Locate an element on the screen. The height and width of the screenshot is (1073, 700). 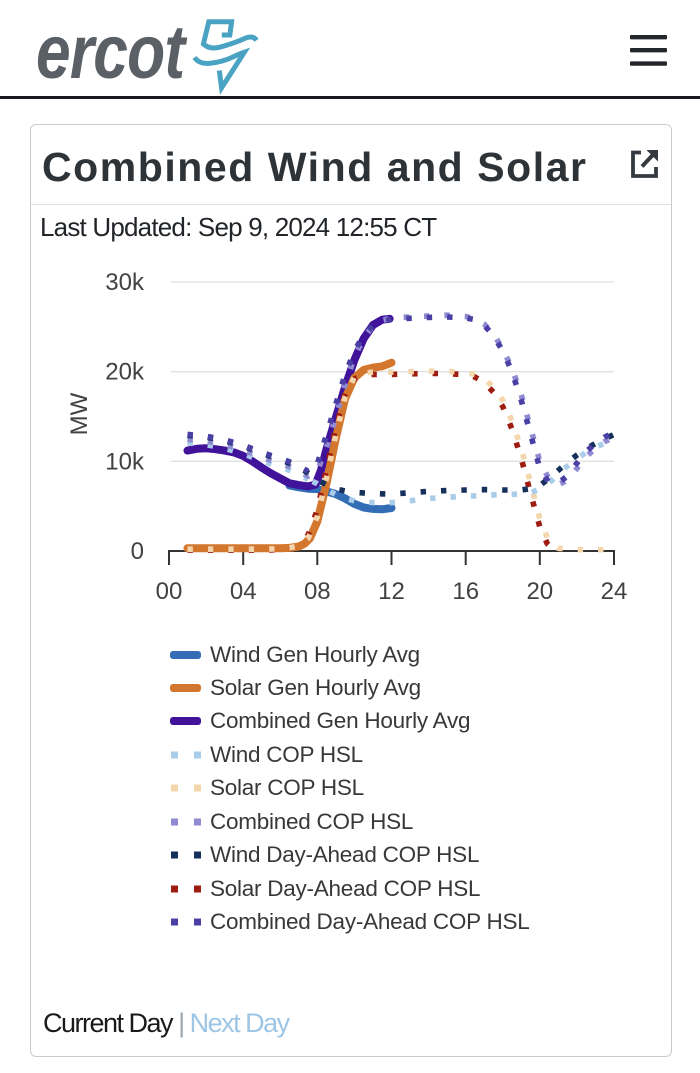
svg-text: 24 is located at coordinates (614, 591).